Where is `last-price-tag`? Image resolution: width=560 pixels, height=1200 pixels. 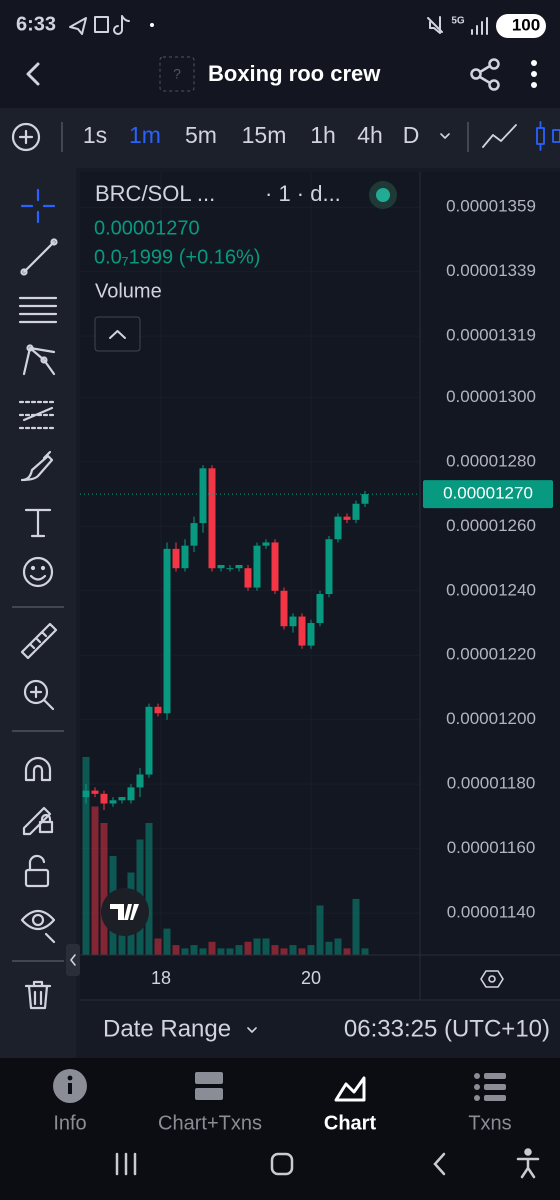 last-price-tag is located at coordinates (488, 494).